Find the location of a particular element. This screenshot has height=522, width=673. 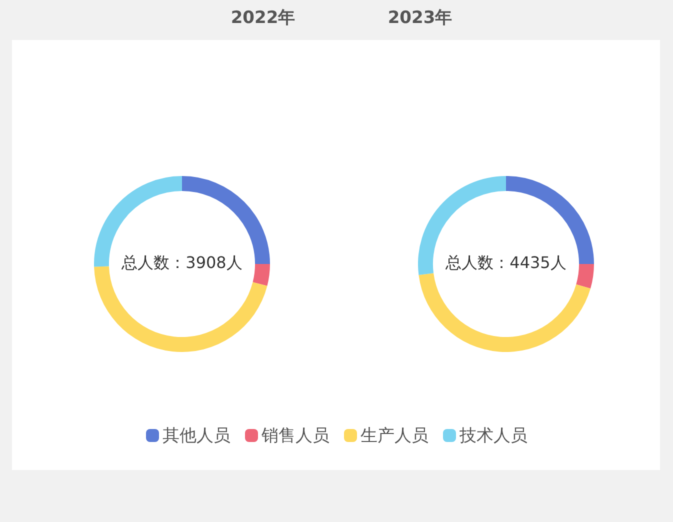

chart-title: 2022年 is located at coordinates (263, 18).